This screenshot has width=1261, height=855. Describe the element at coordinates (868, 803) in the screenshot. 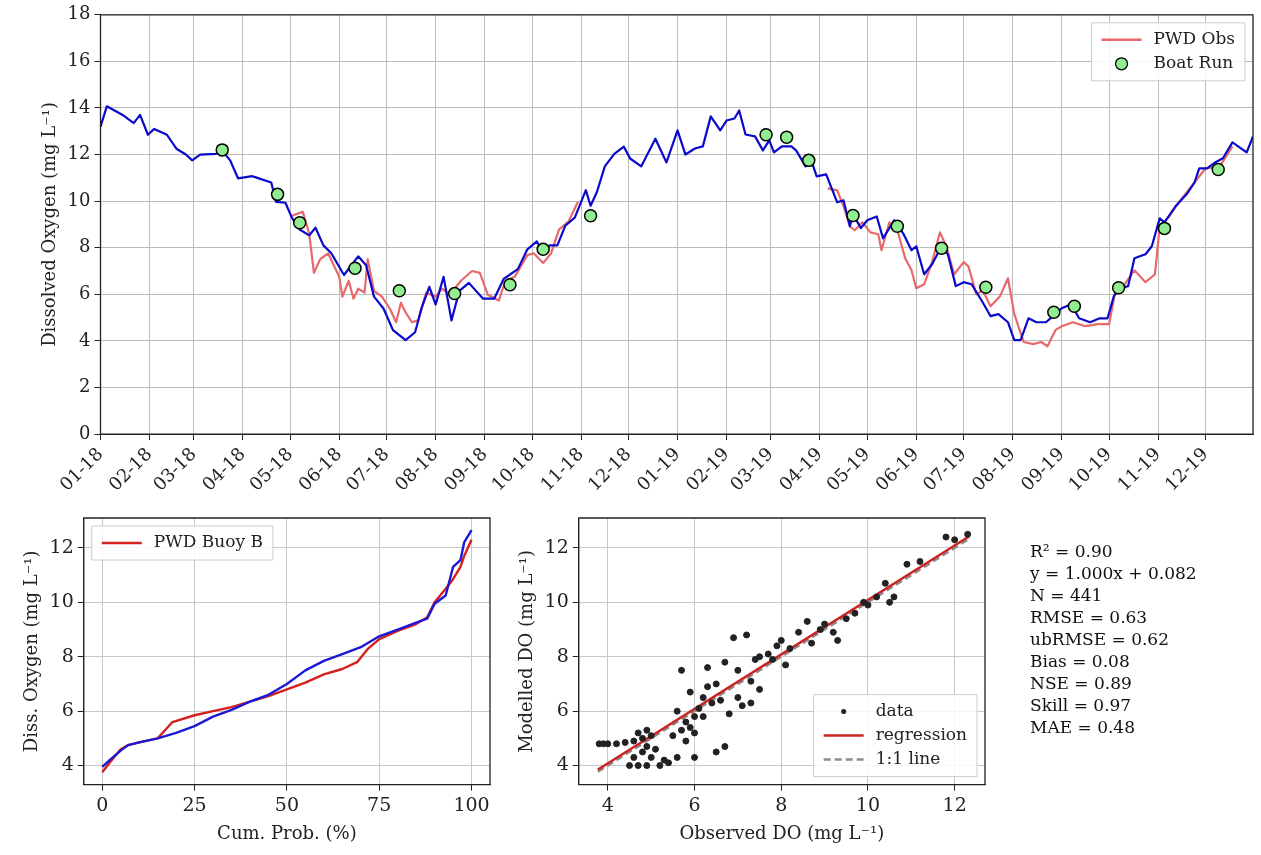

I see `x-tick-label: 10` at that location.